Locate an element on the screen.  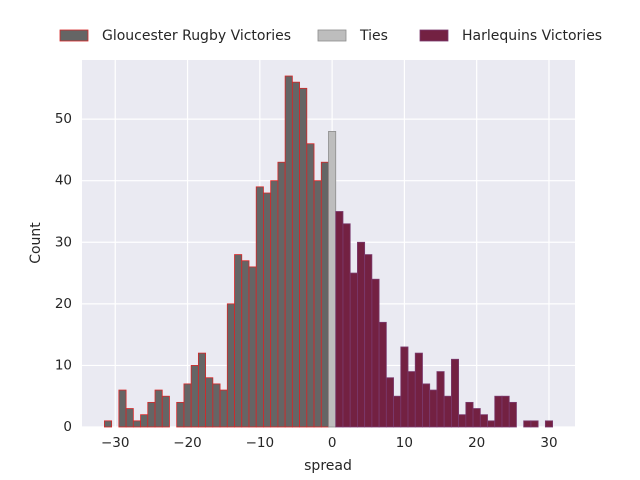
y-axis-label: Count is located at coordinates (36, 243).